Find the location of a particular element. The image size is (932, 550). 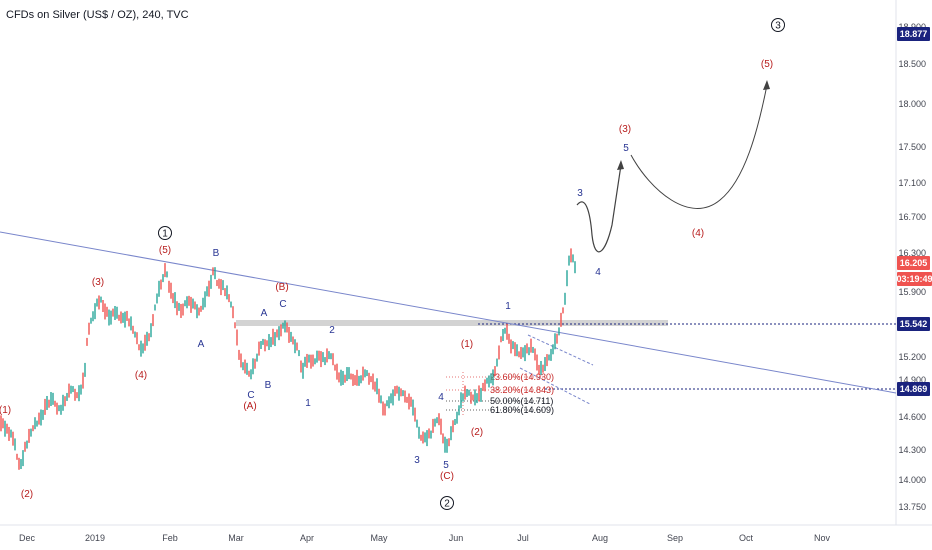

x-tick-label: Sep is located at coordinates (675, 538).